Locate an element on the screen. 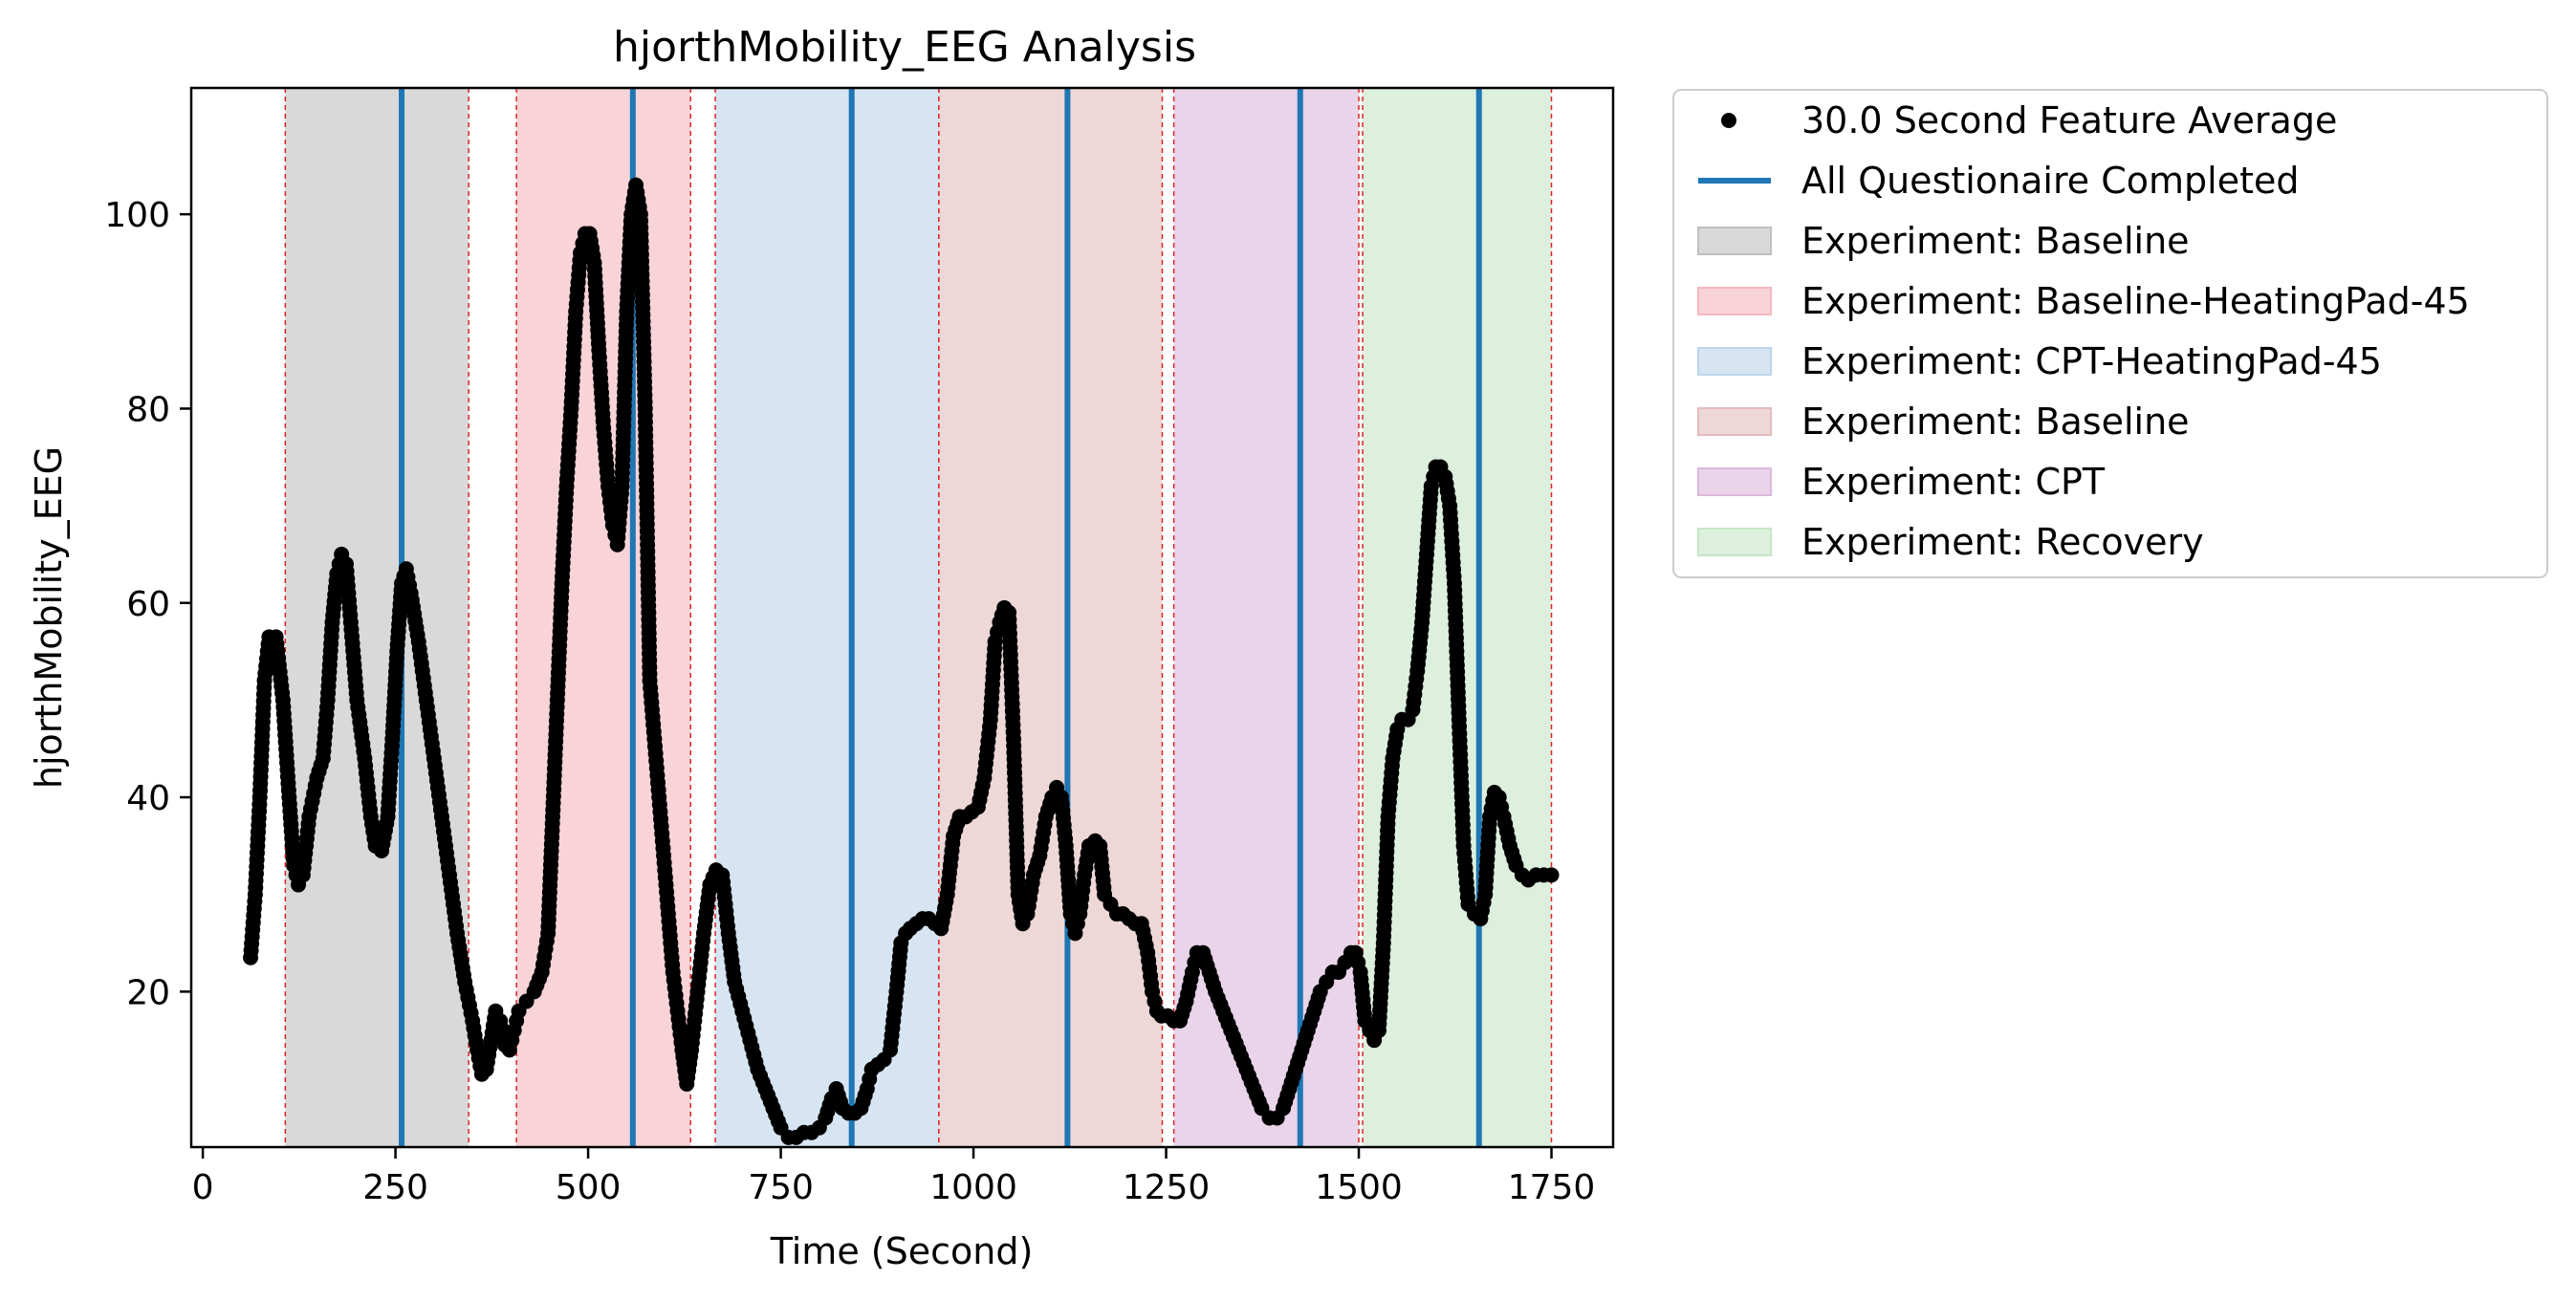 The width and height of the screenshot is (2576, 1301). x-axis: 0 250 500 750 1000 1250 1500 1750 is located at coordinates (894, 1177).